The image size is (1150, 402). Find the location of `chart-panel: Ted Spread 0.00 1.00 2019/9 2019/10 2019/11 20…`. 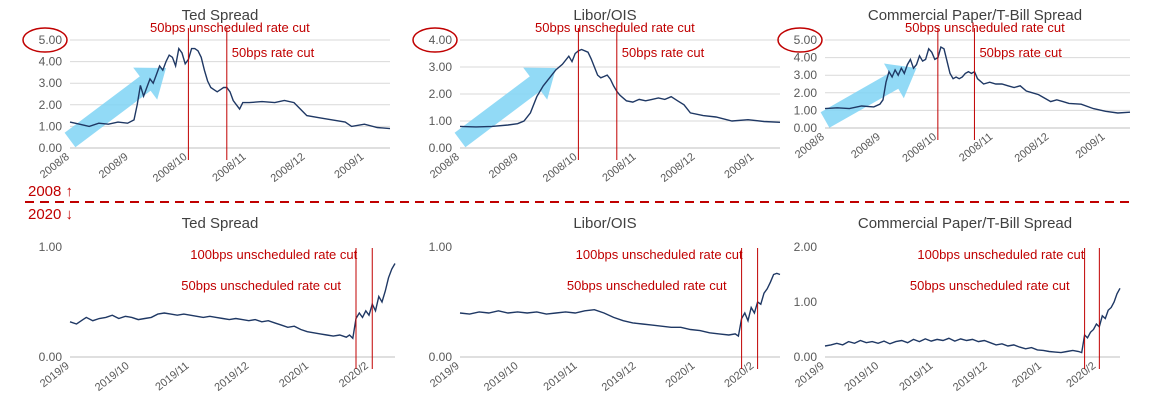

chart-panel: Ted Spread 0.00 1.00 2019/9 2019/10 2019/11 20… is located at coordinates (217, 304).